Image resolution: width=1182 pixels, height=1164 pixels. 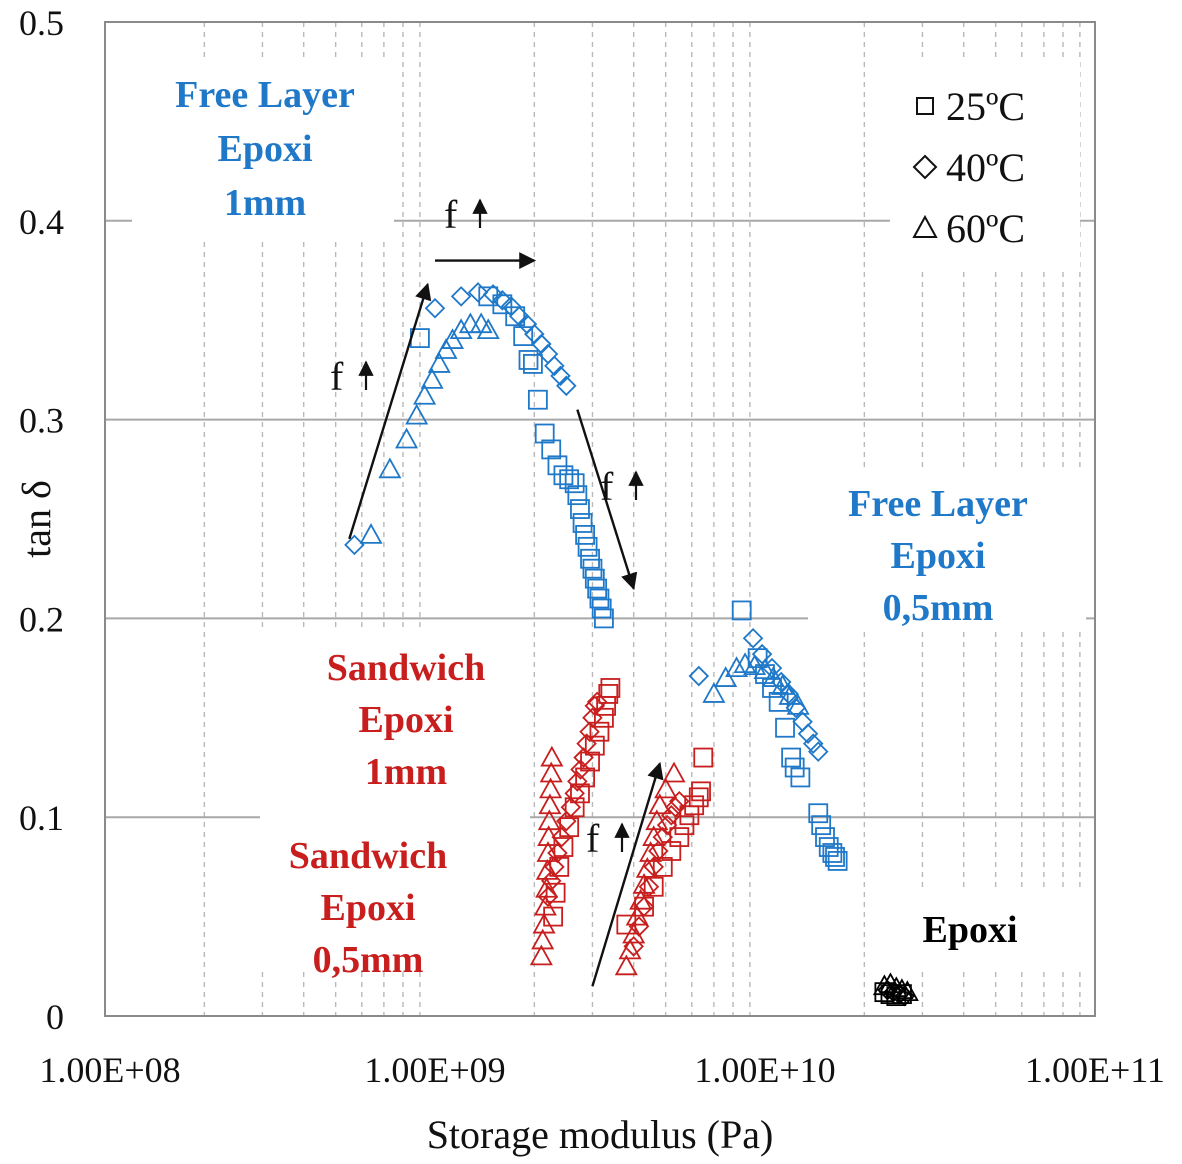 I want to click on series-sandwich-epoxi-0-5mm-square, so click(x=665, y=841).